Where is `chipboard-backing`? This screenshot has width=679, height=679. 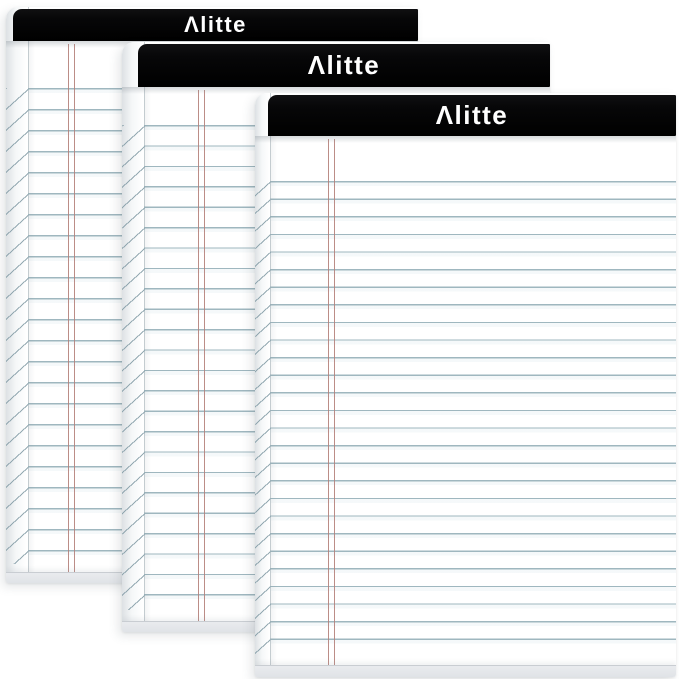
chipboard-backing is located at coordinates (465, 671).